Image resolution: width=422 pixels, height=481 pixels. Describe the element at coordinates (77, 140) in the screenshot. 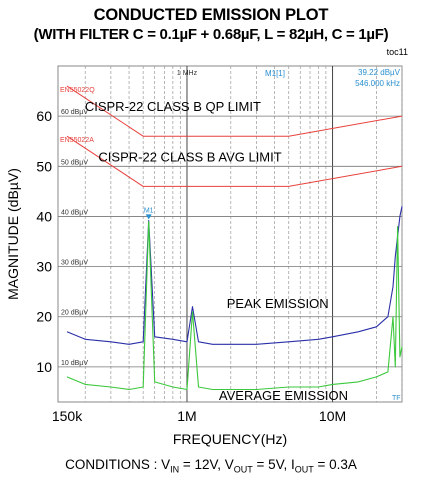

I see `limit-name-avg: EN55022A` at that location.